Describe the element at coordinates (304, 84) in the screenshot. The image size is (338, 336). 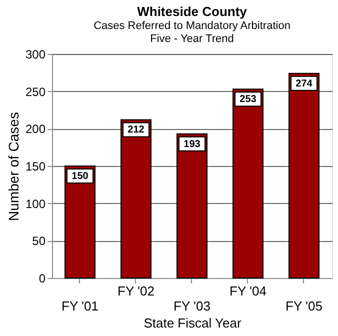
I see `data-label: 274` at that location.